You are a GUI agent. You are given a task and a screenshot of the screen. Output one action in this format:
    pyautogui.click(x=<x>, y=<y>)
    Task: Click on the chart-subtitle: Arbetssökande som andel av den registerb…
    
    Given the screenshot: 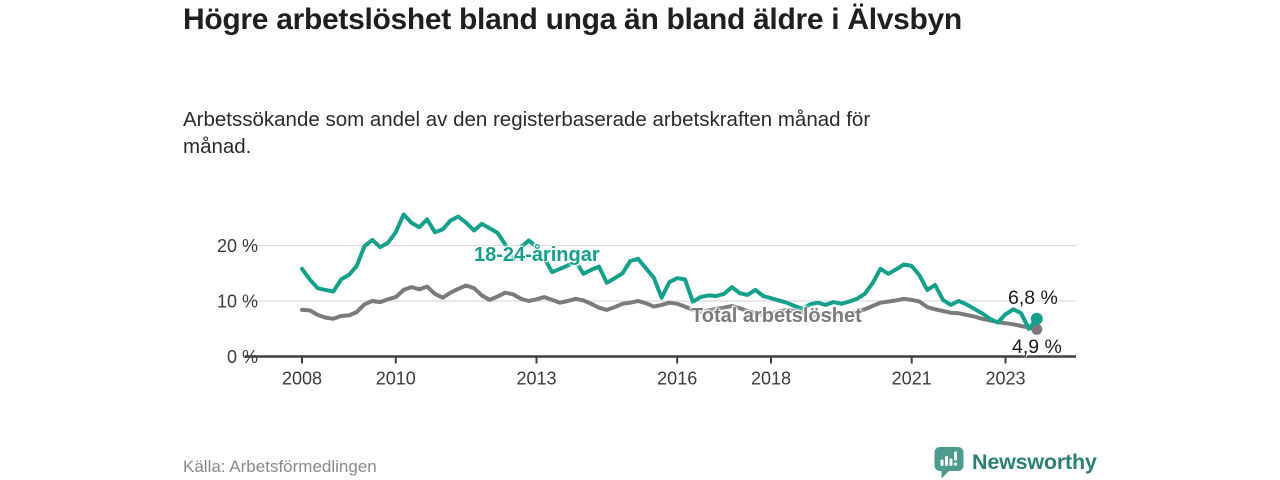 What is the action you would take?
    pyautogui.click(x=527, y=133)
    